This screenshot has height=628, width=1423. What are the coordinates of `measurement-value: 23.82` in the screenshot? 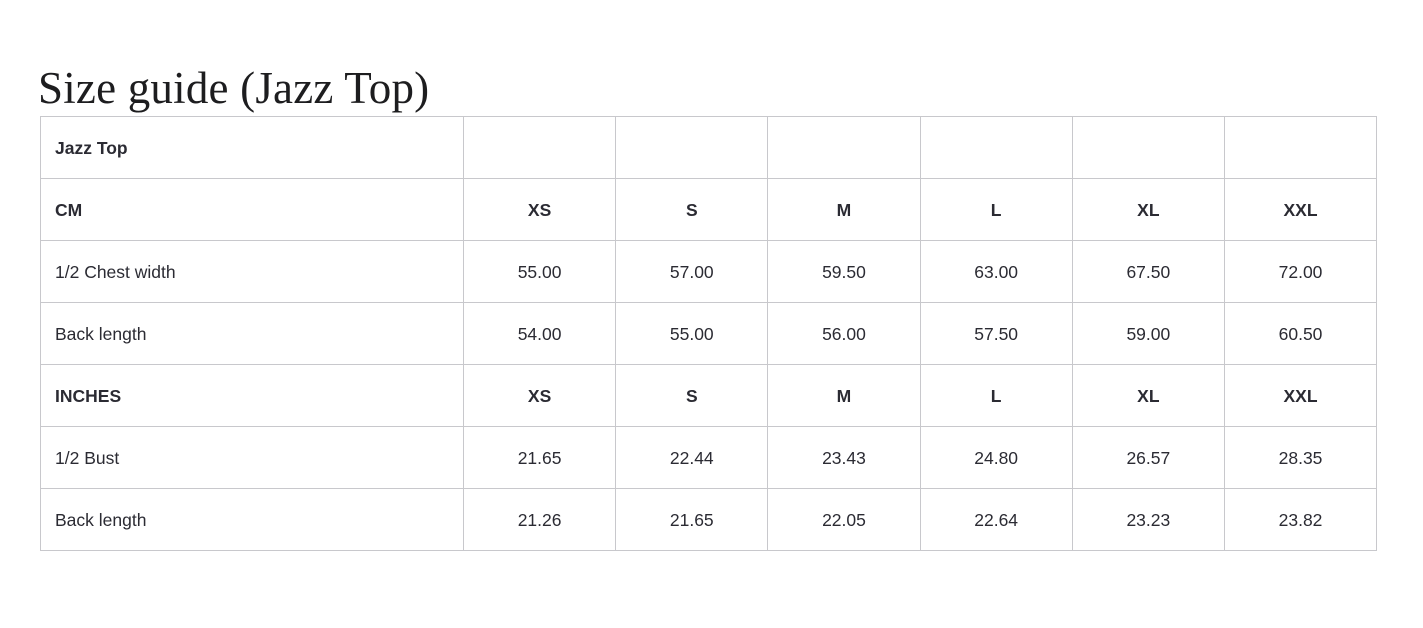 It's located at (1300, 519).